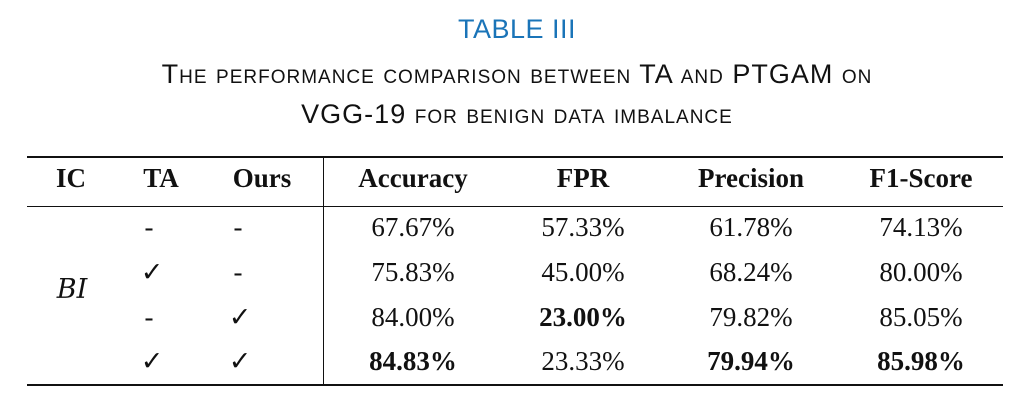 Image resolution: width=1034 pixels, height=409 pixels. I want to click on row-4-accuracy: 84.83%, so click(413, 361).